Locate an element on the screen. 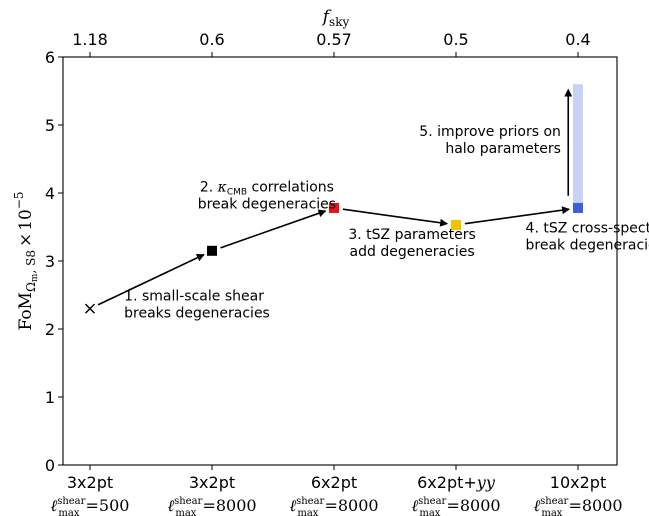 This screenshot has width=649, height=516. annotation: 4. tSZ cross-spectrabreak degeneracies is located at coordinates (587, 236).